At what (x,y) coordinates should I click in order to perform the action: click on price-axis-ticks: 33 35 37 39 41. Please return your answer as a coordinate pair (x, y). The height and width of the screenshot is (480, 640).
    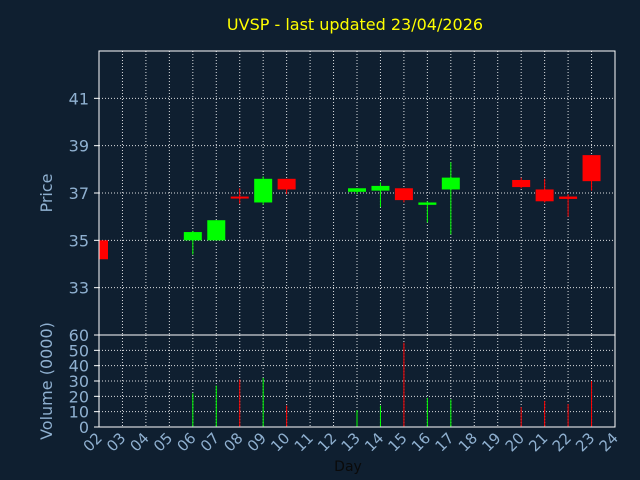
    Looking at the image, I should click on (84, 193).